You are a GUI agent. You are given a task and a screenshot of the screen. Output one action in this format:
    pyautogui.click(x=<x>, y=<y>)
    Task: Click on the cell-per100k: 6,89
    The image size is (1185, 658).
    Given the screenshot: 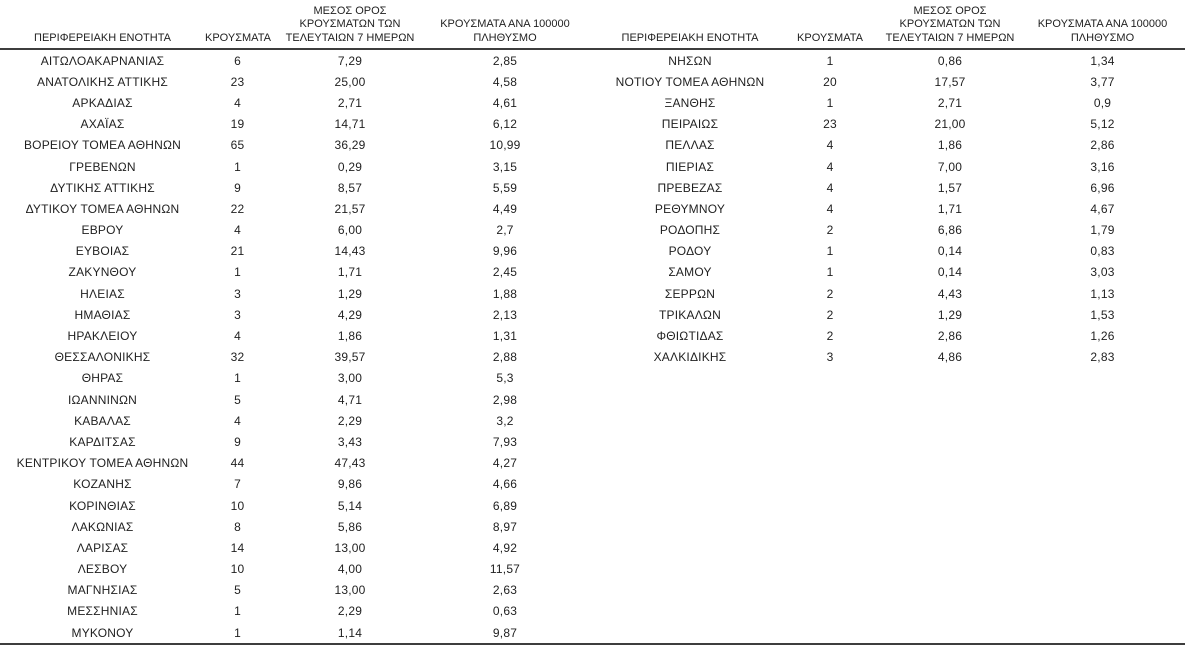 What is the action you would take?
    pyautogui.click(x=505, y=505)
    